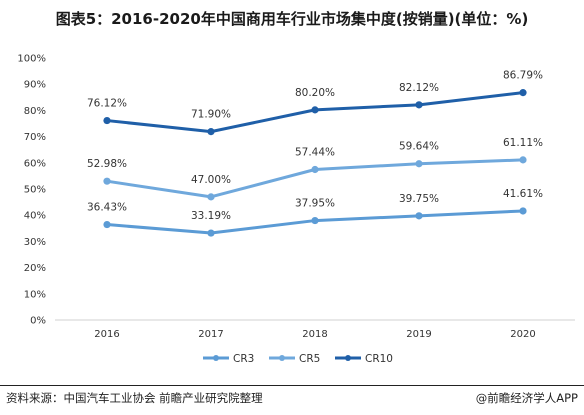  What do you see at coordinates (522, 334) in the screenshot?
I see `x-tick-label: 2020` at bounding box center [522, 334].